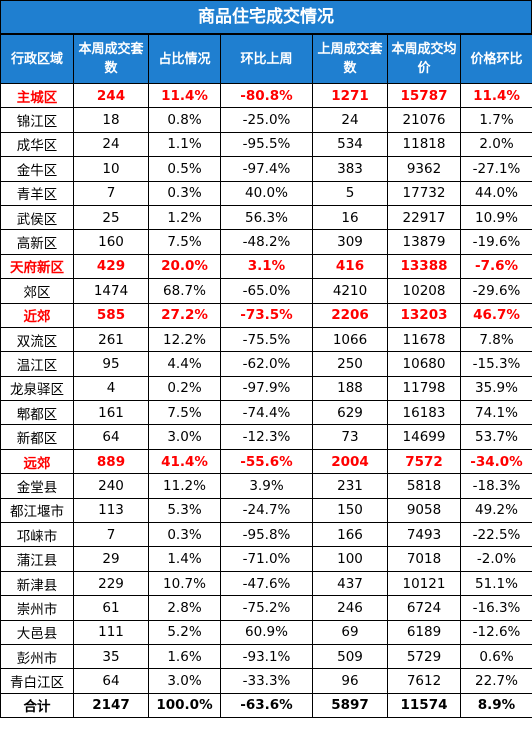 The width and height of the screenshot is (532, 738). What do you see at coordinates (350, 144) in the screenshot?
I see `cell-last-week-units: 534` at bounding box center [350, 144].